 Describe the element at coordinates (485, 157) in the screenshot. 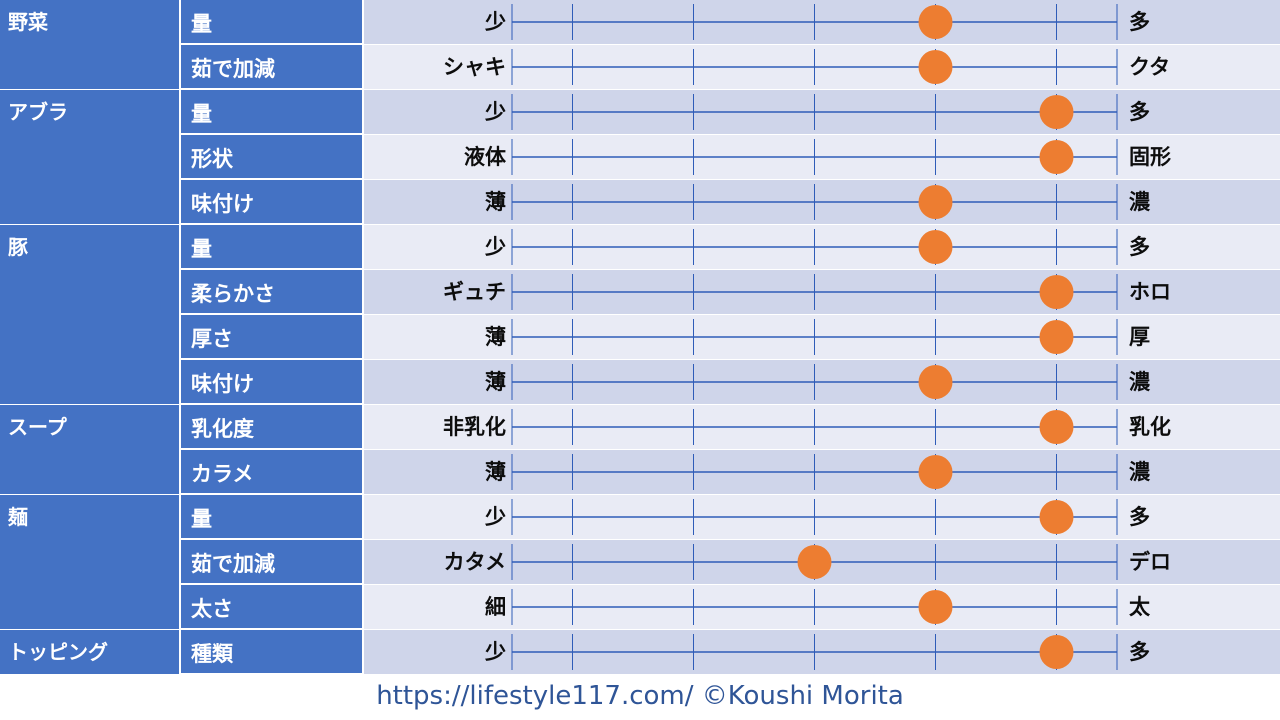

I see `scale-low-label: 液体` at that location.